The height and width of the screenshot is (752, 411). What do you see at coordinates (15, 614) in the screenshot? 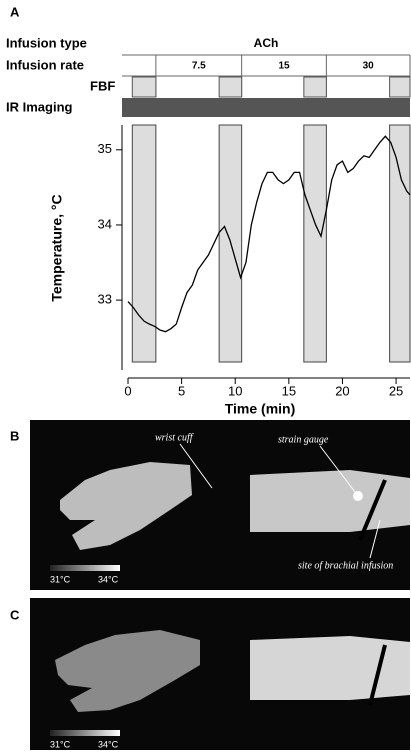
I see `panel-label: C` at bounding box center [15, 614].